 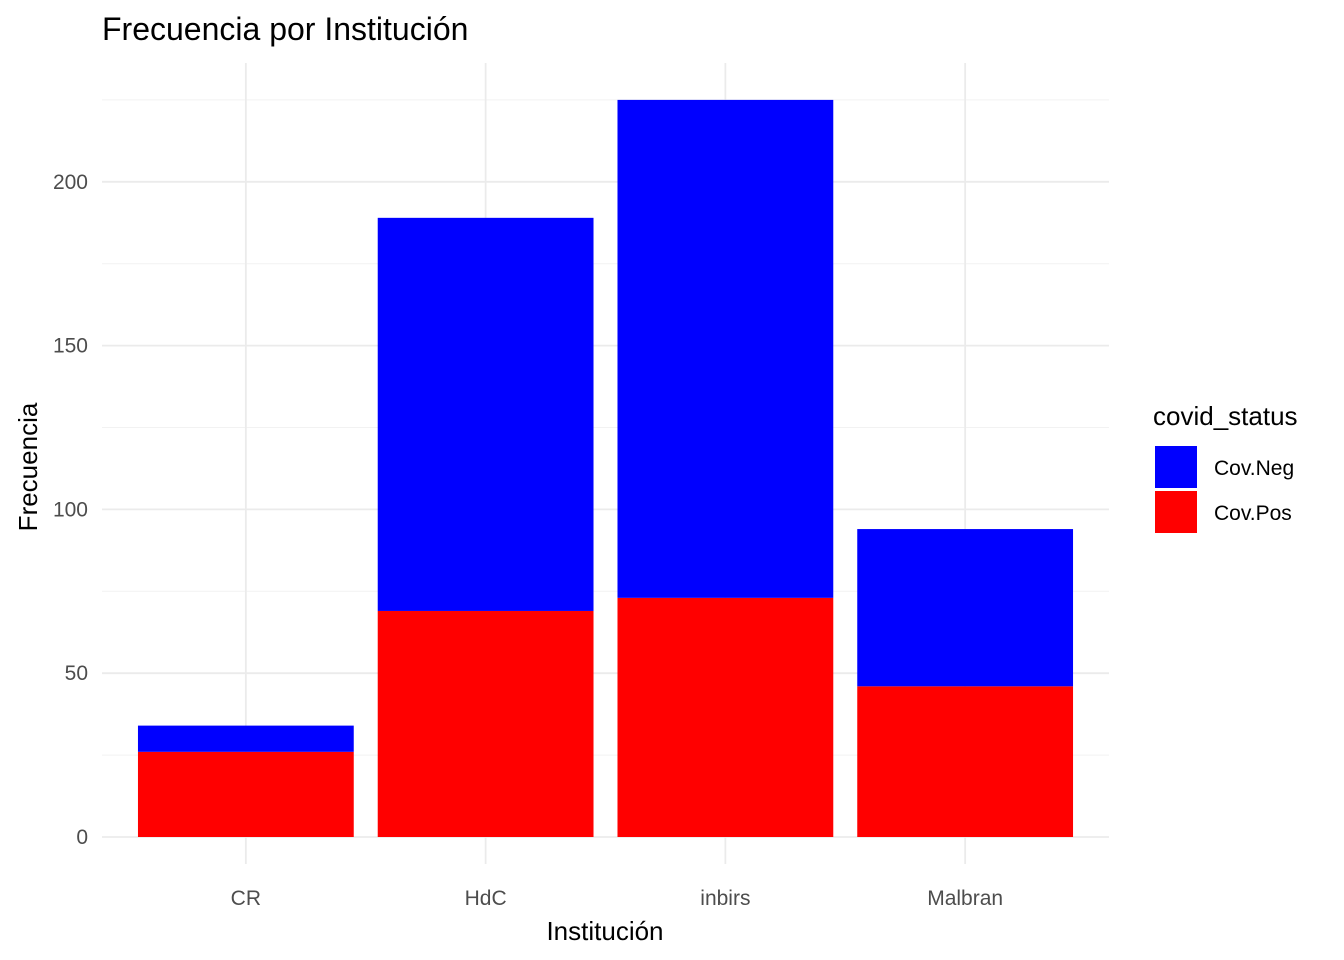 I want to click on y-tick-label: 200, so click(x=70, y=182).